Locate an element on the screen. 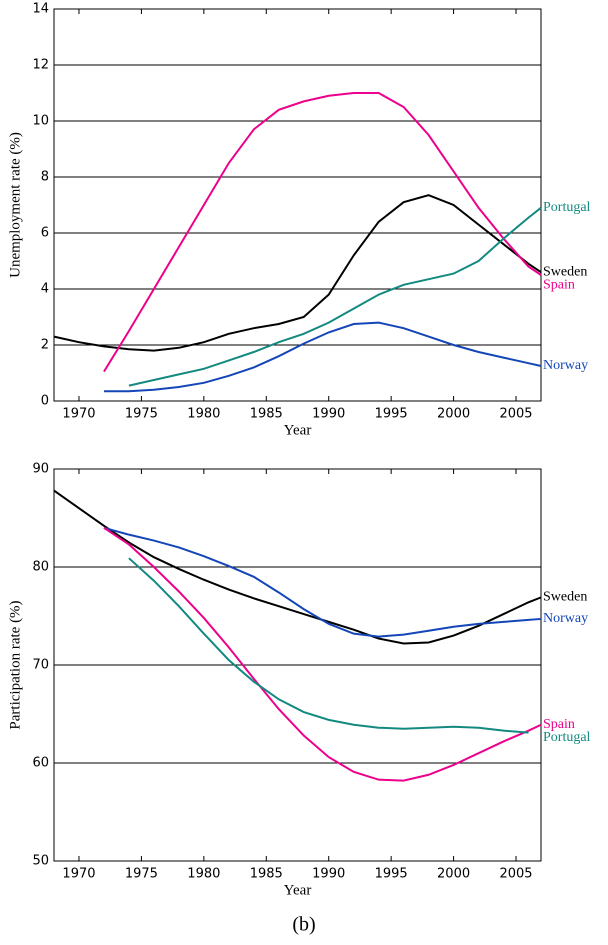  y-tick-label: 2 is located at coordinates (45, 345).